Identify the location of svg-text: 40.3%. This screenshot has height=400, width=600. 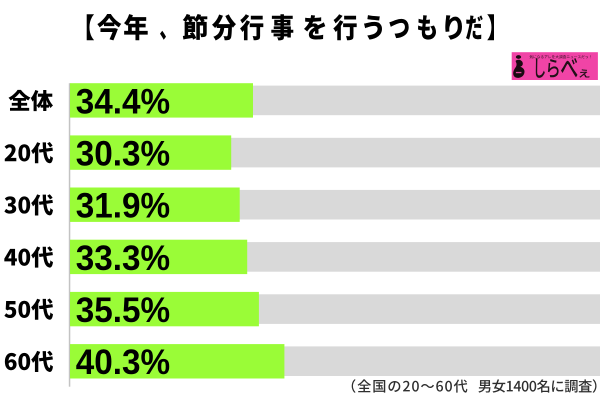
(123, 362).